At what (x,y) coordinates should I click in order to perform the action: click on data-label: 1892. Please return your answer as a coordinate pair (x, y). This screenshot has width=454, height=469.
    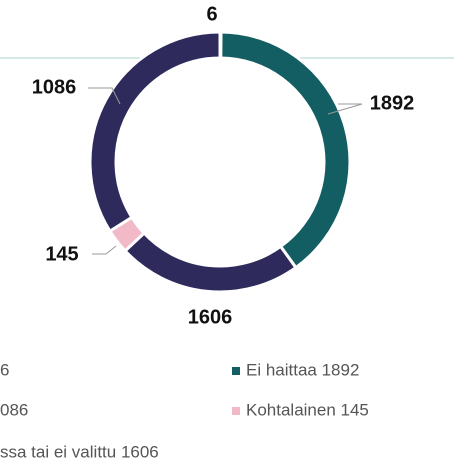
    Looking at the image, I should click on (392, 103).